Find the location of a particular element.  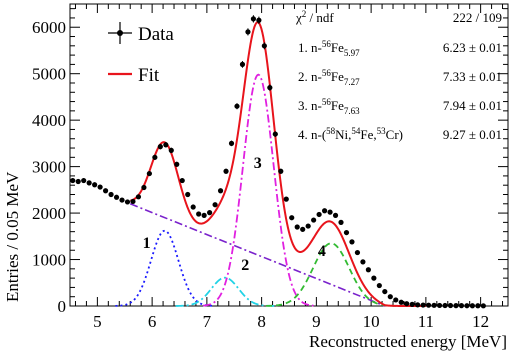

stats-chi2-label: χ2 / ndf is located at coordinates (314, 17).